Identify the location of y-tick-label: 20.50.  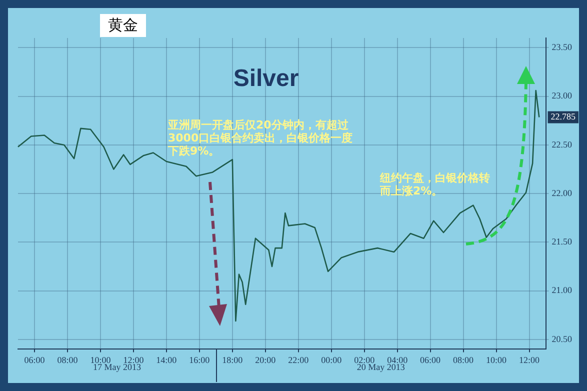
(562, 339).